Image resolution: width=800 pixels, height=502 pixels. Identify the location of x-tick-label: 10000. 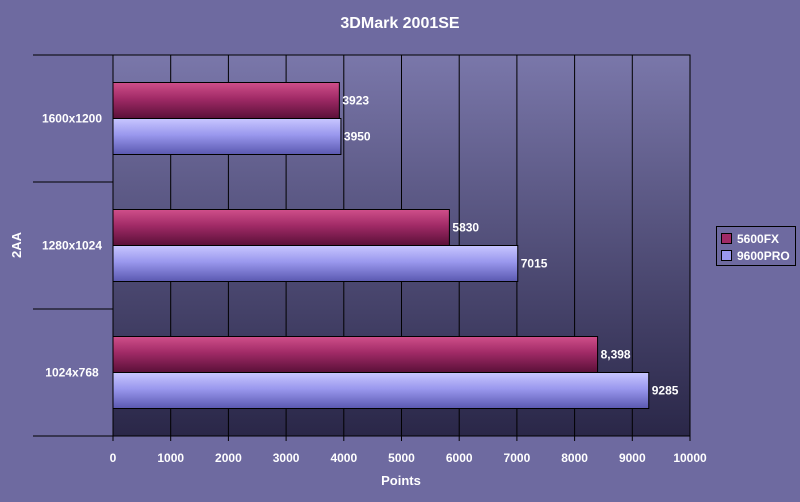
(690, 458).